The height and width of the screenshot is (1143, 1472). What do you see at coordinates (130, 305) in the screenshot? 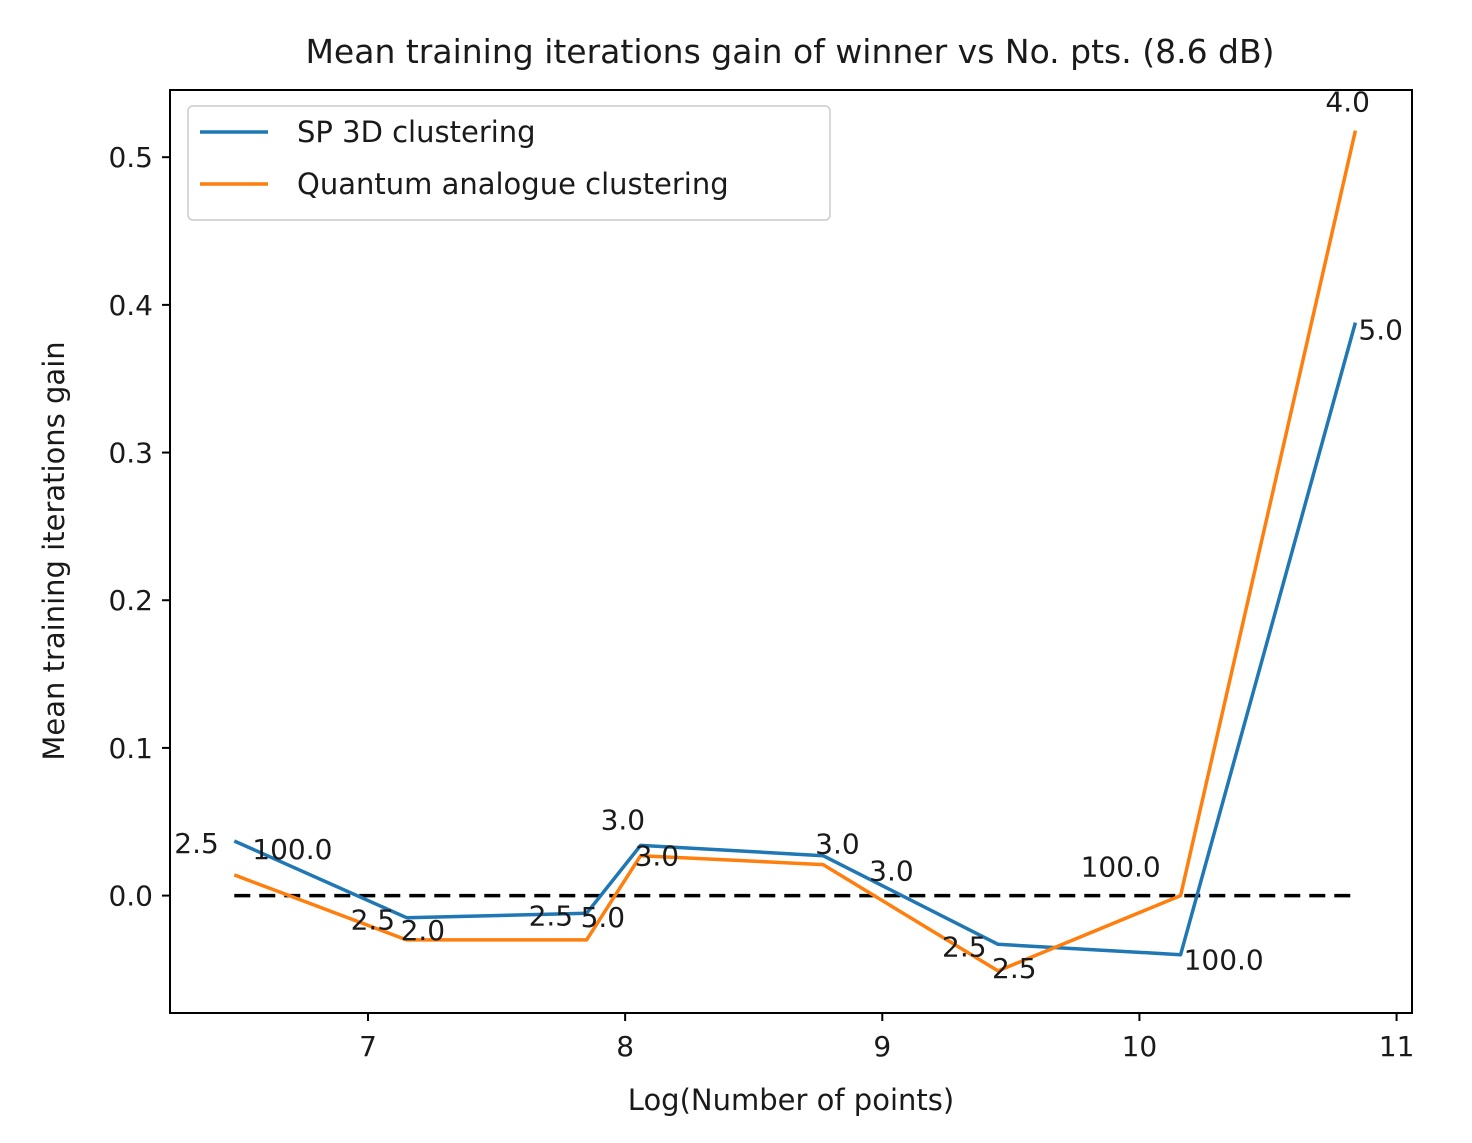
I see `y-tick-label: 0.4` at bounding box center [130, 305].